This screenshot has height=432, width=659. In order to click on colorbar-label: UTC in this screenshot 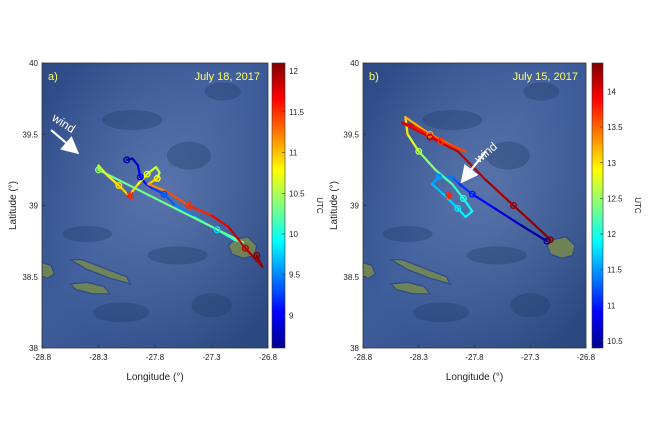, I will do `click(637, 205)`.